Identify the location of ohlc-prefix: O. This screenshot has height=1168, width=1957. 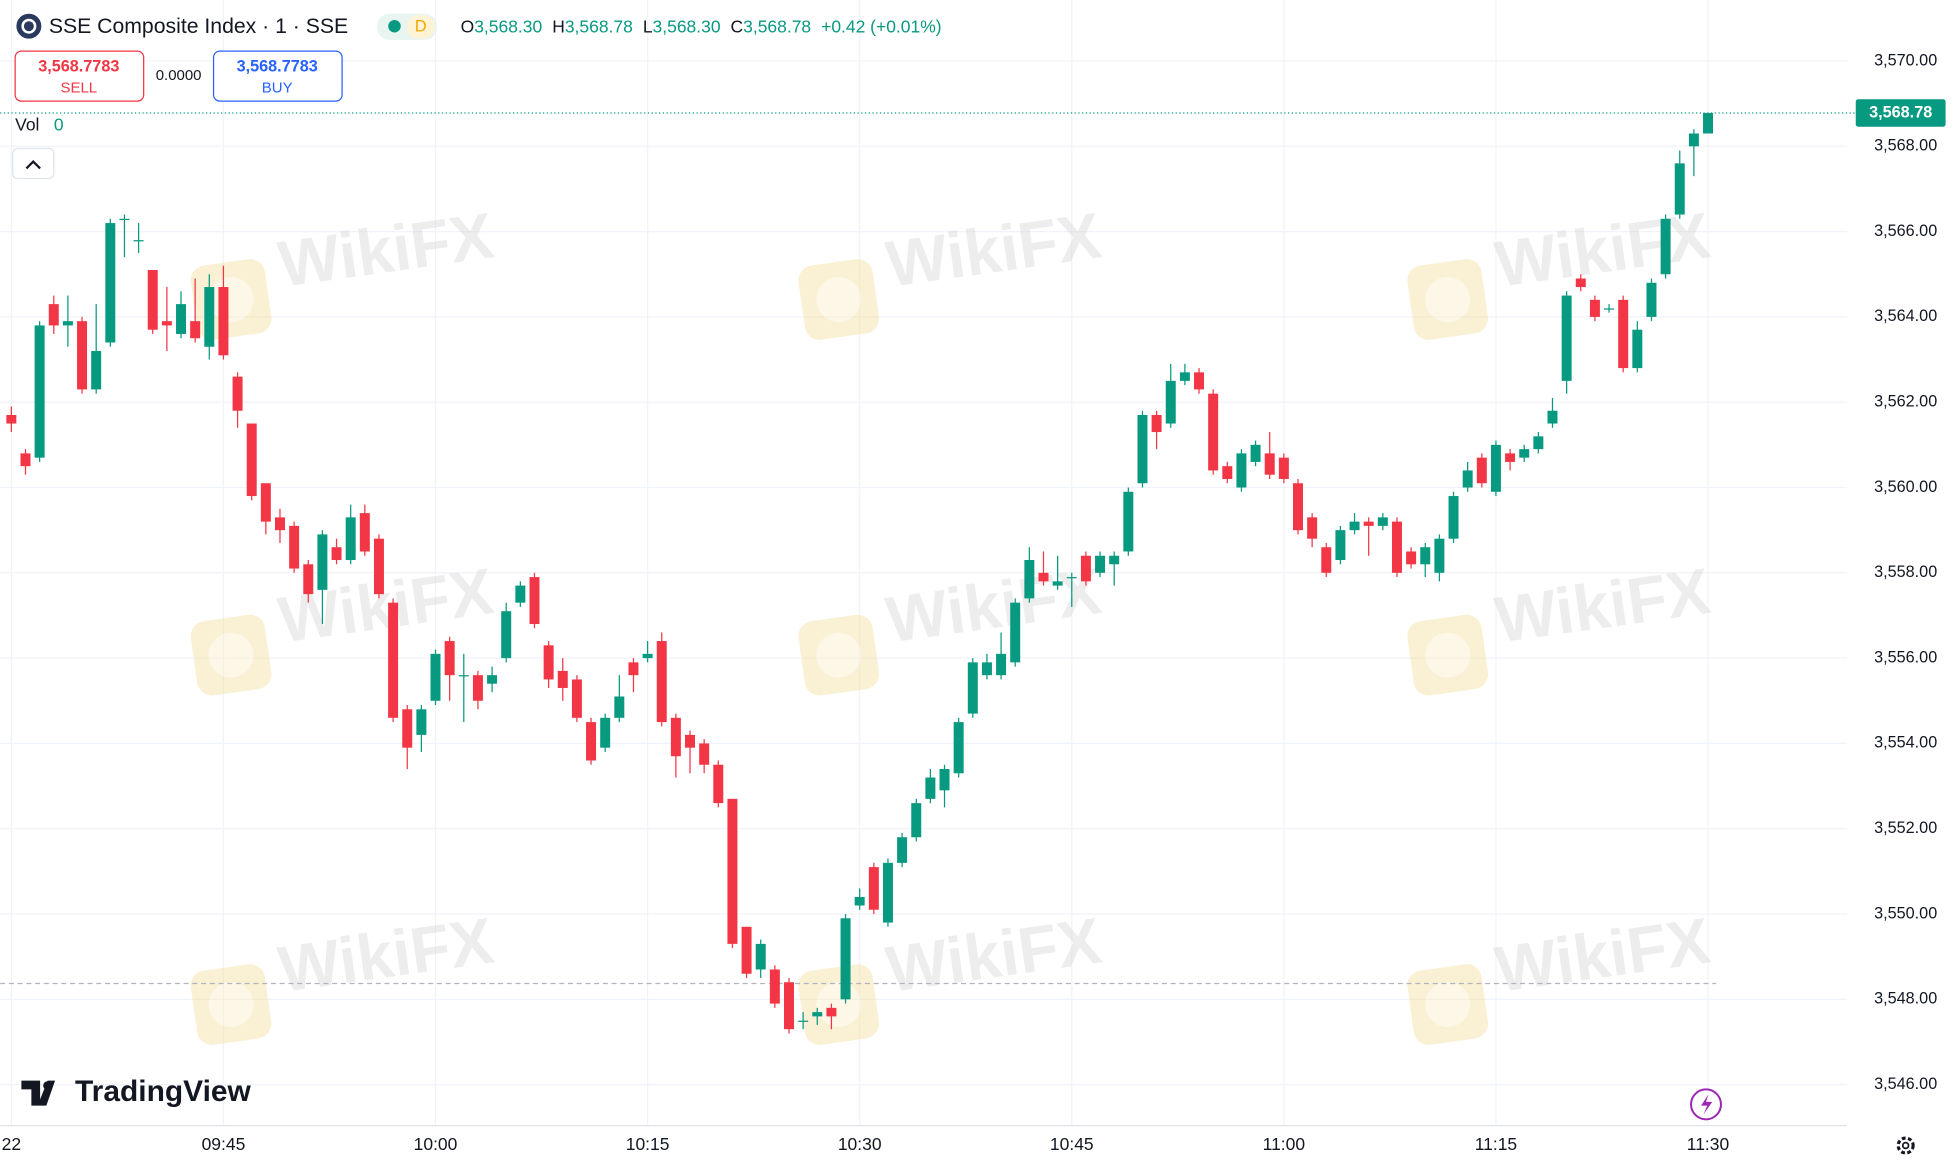
(468, 26).